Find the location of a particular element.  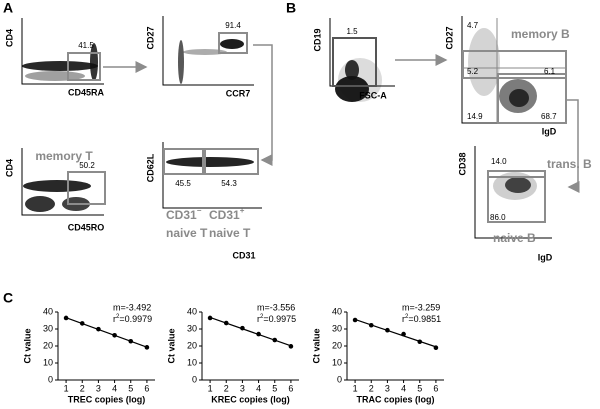

gate-value: 41.5 is located at coordinates (86, 45).